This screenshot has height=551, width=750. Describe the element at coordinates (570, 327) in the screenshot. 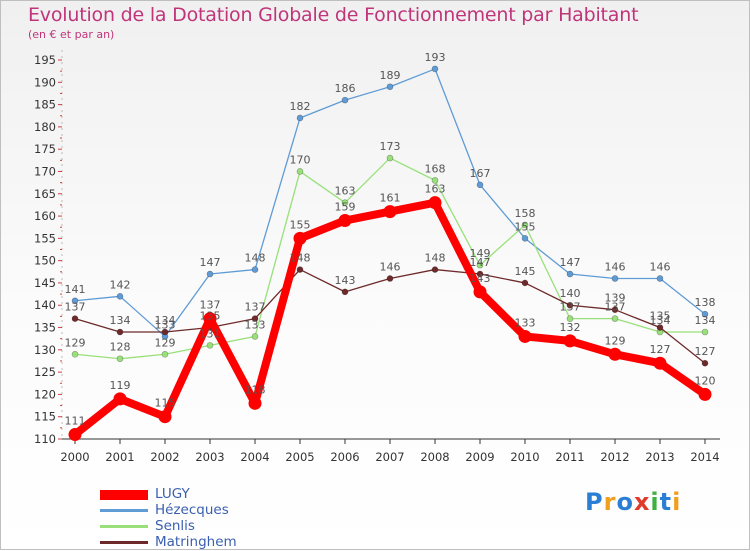

I see `data-label-lugy: 132` at that location.